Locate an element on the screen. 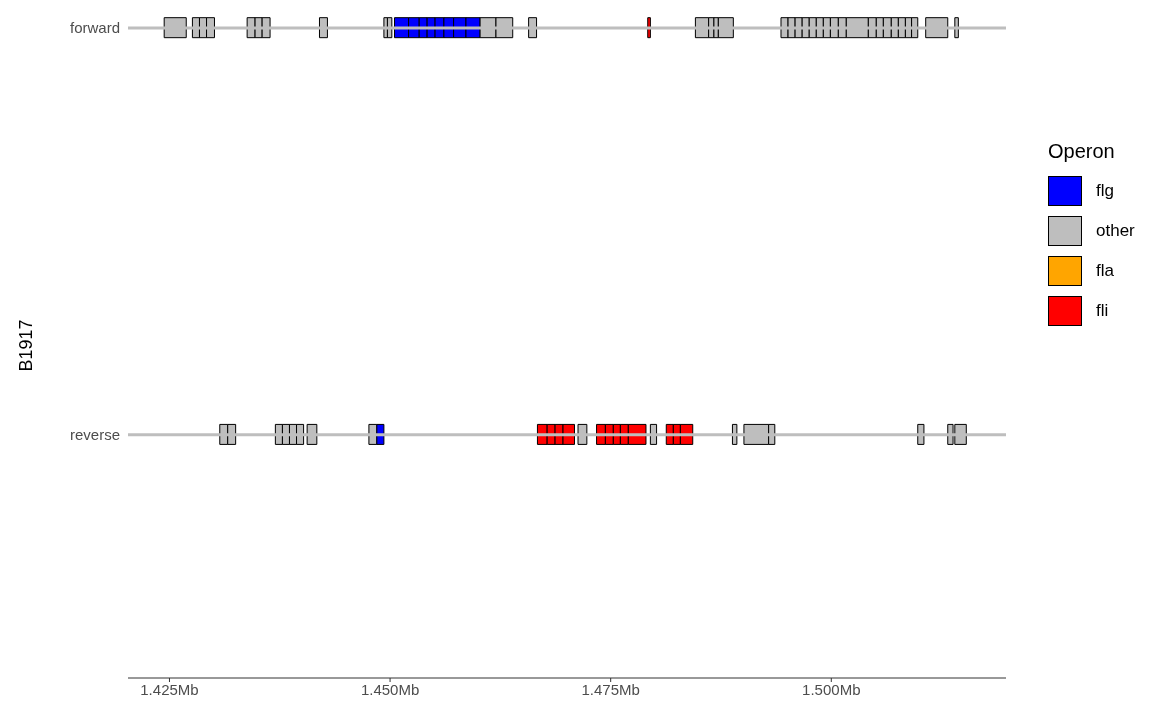  y-axis-title: B1917 is located at coordinates (26, 345).